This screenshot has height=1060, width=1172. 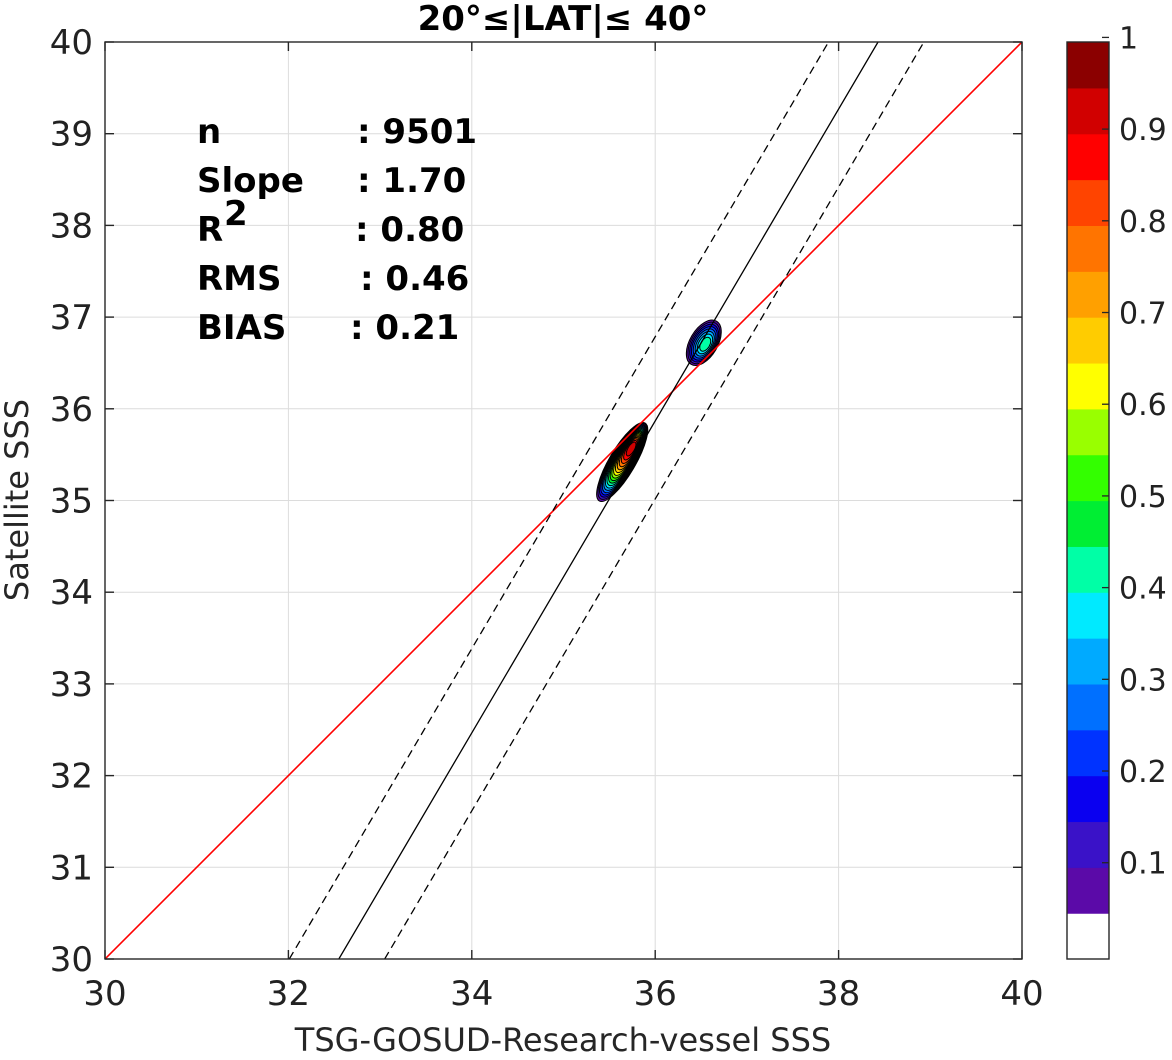 I want to click on y-tick-label: 36, so click(x=71, y=410).